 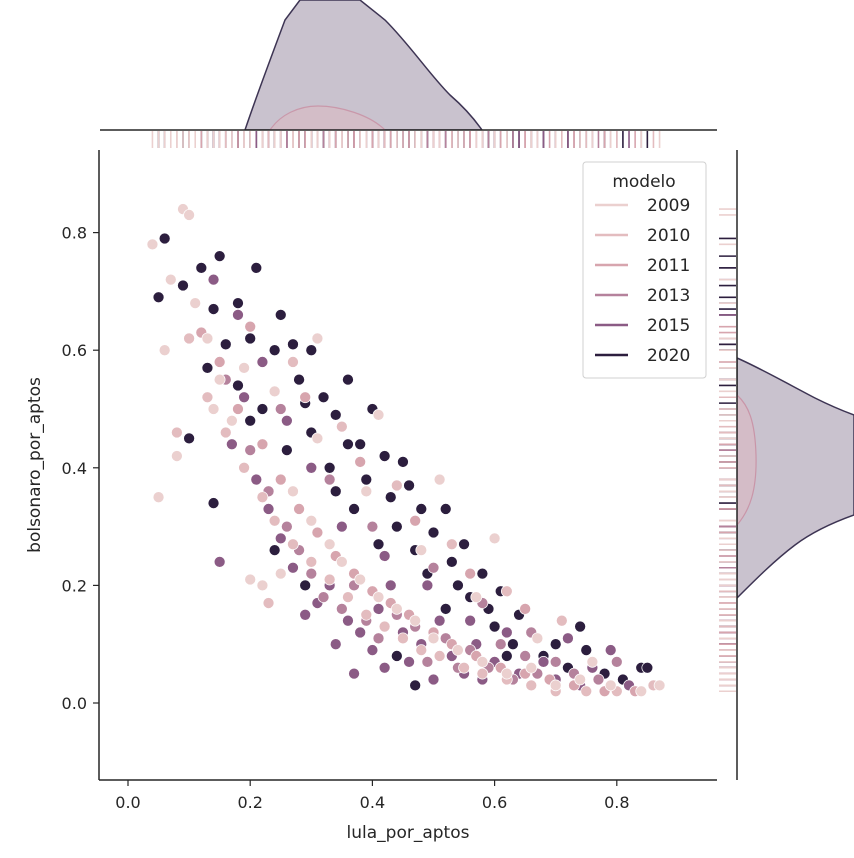 I want to click on top-kde-outer, so click(x=363, y=65).